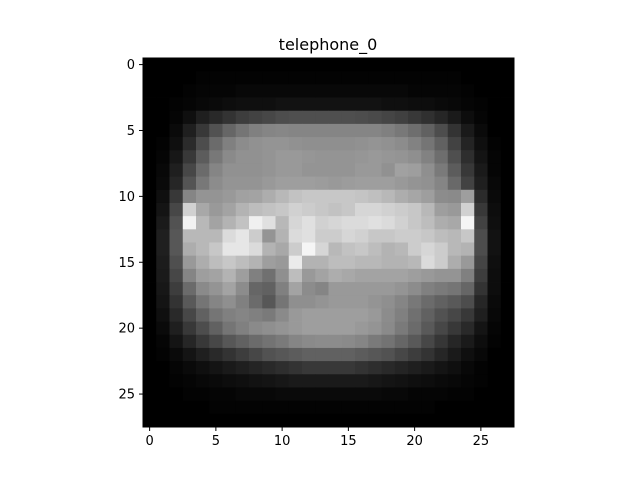  I want to click on x-tick-label: 15, so click(348, 441).